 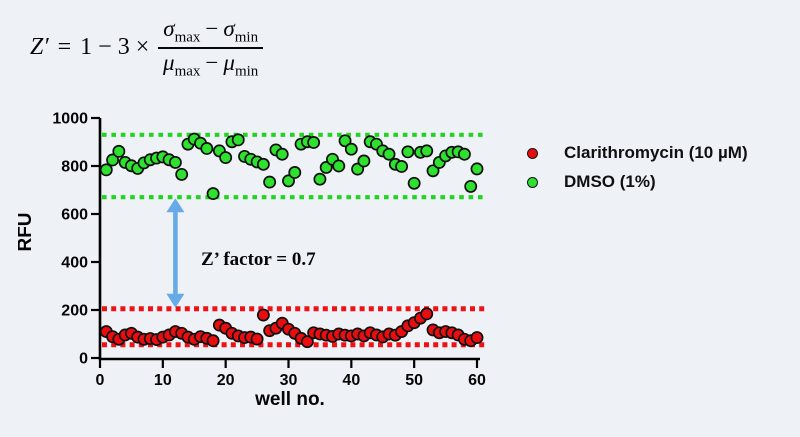 I want to click on z-factor-annotation: Z’ factor = 0.7, so click(x=258, y=259).